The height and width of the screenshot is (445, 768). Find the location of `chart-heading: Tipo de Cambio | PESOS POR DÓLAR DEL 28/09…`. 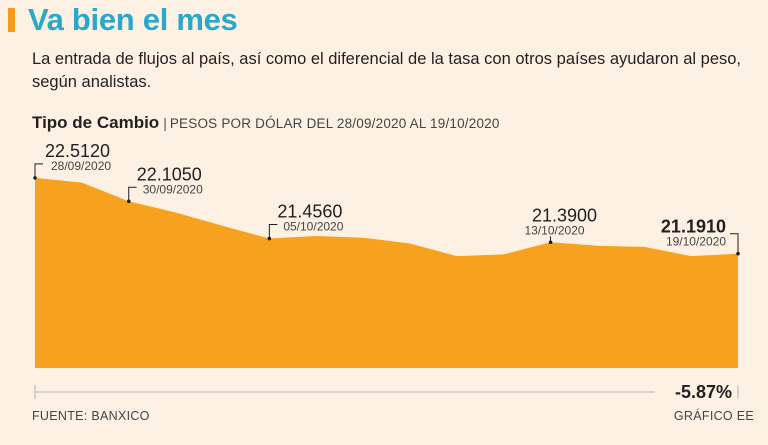

chart-heading: Tipo de Cambio | PESOS POR DÓLAR DEL 28/09… is located at coordinates (266, 123).